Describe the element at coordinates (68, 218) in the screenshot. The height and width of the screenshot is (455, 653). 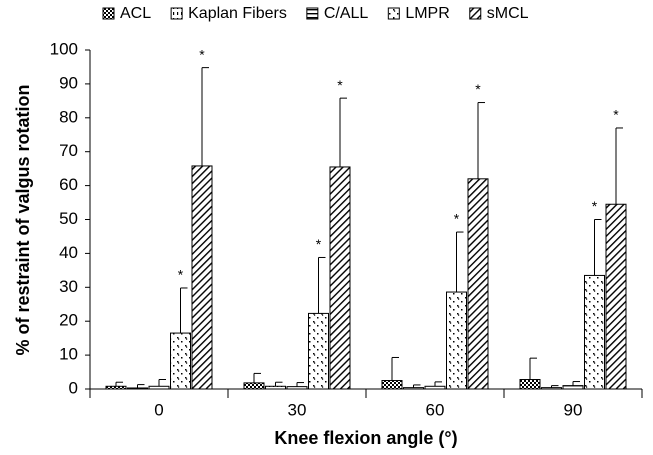
I see `y-tick-label: 50` at that location.